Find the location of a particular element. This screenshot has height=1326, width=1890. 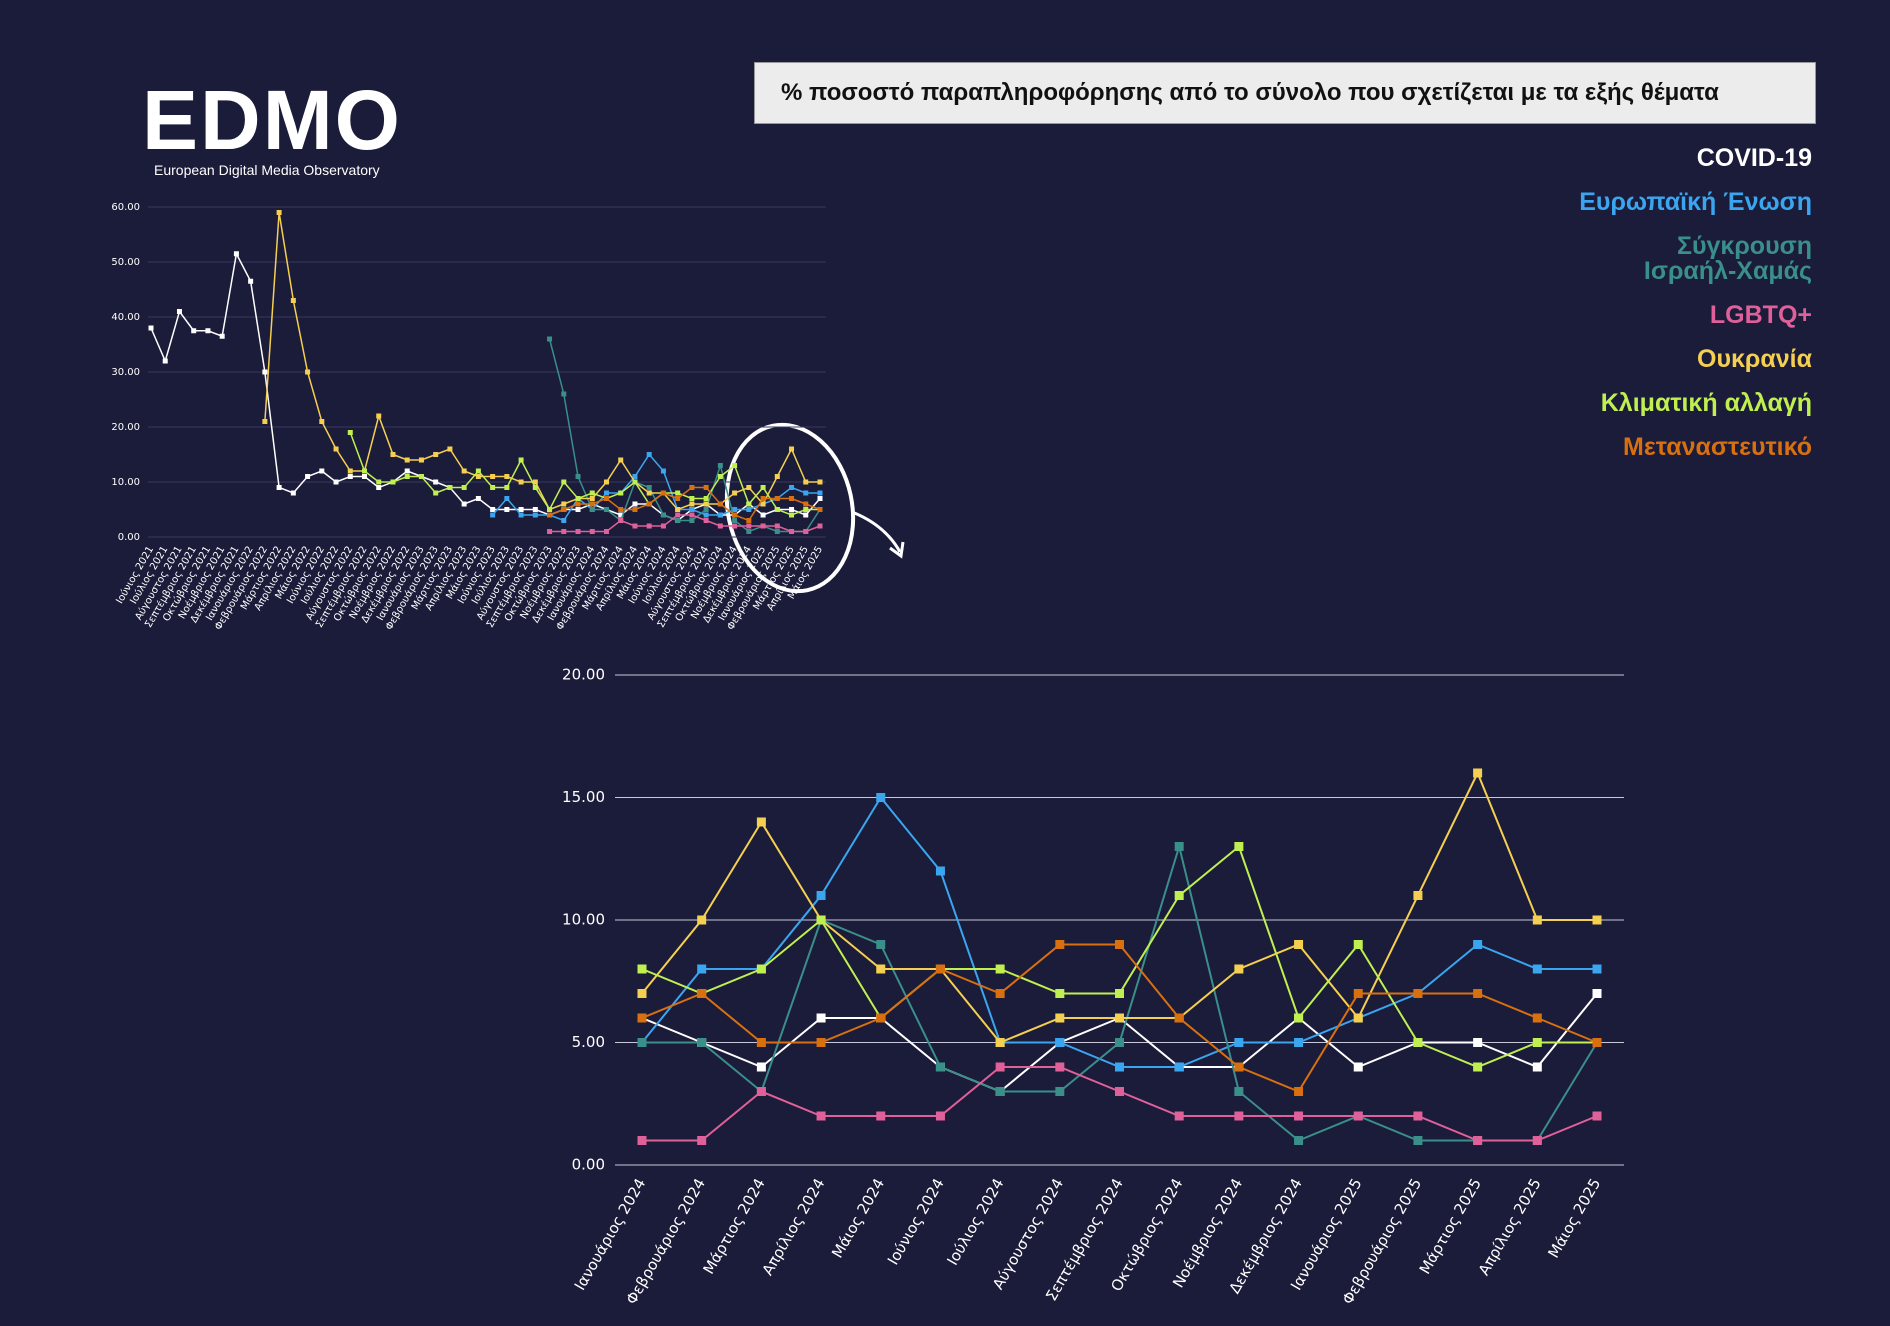

y-tick-label: 40.00 is located at coordinates (125, 317).